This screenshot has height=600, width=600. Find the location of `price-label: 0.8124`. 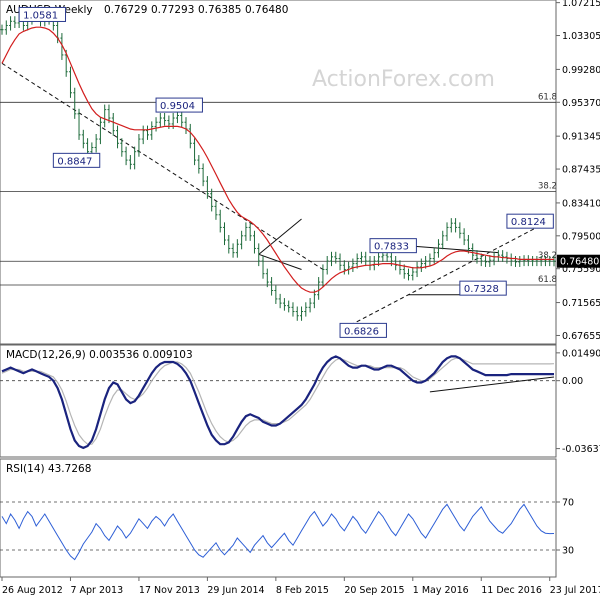

price-label: 0.8124 is located at coordinates (528, 222).